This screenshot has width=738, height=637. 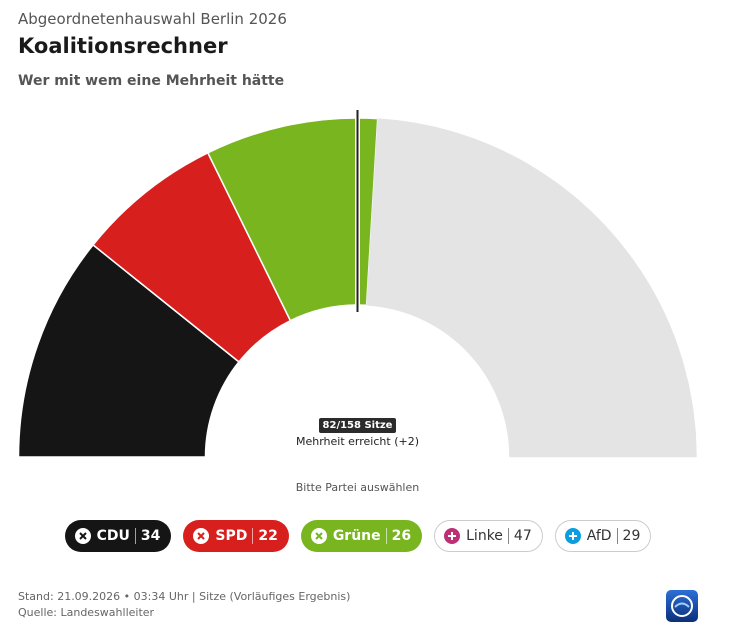 I want to click on logo-icon, so click(x=682, y=606).